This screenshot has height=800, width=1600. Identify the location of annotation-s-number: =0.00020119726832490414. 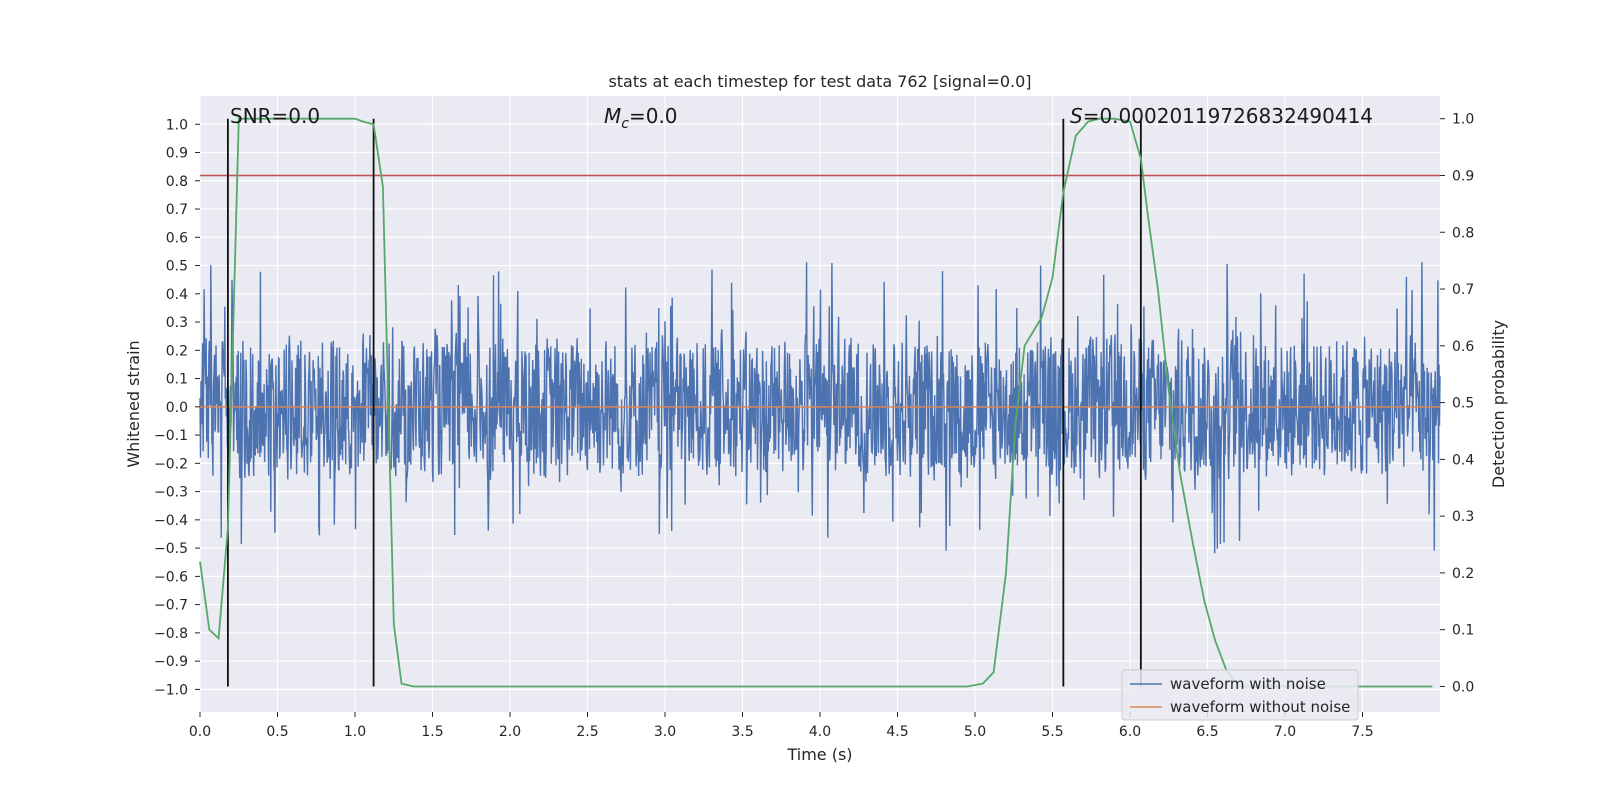
(1228, 116).